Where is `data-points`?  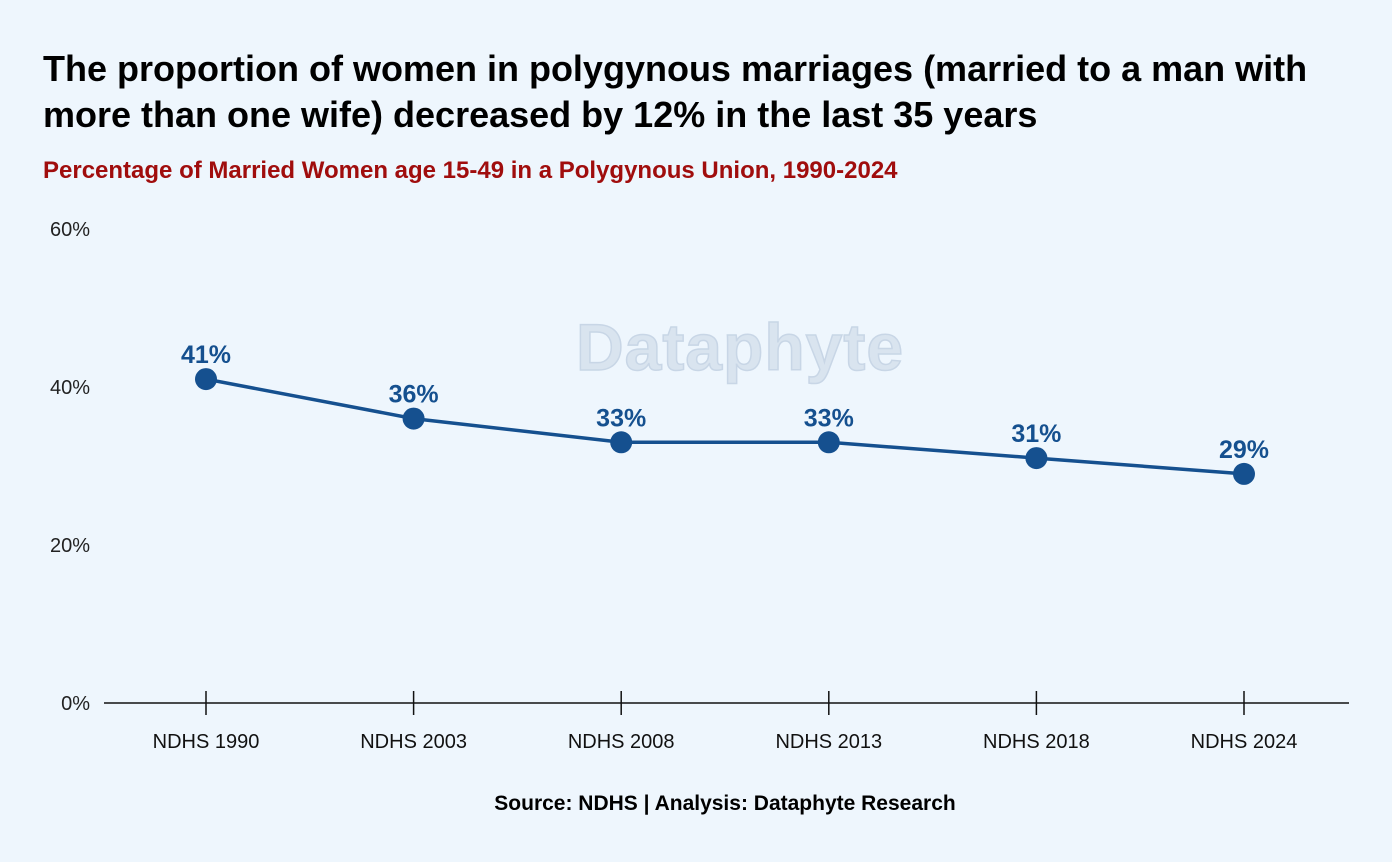
data-points is located at coordinates (725, 426).